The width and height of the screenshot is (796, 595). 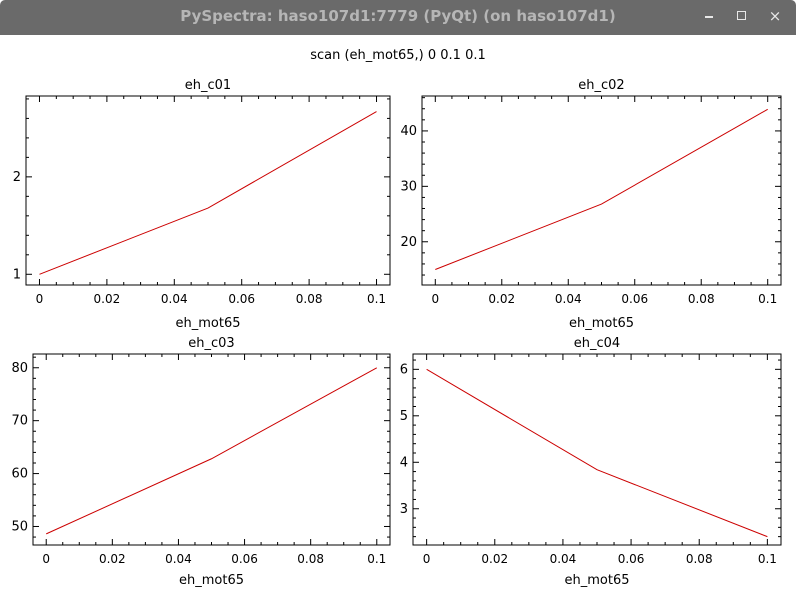 I want to click on y-tick-label: 1, so click(x=17, y=274).